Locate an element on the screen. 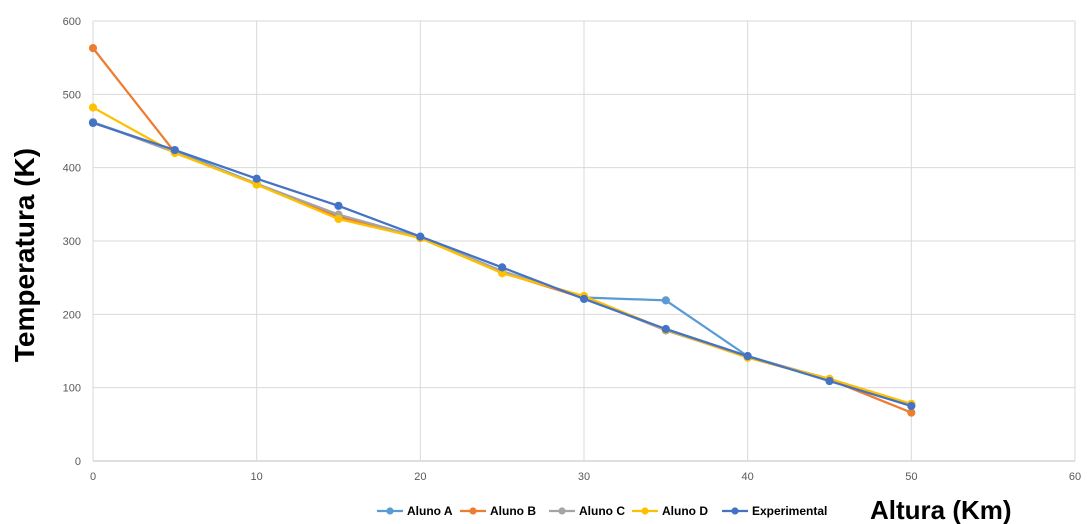  legend-label-aluno-c: Aluno C is located at coordinates (602, 511).